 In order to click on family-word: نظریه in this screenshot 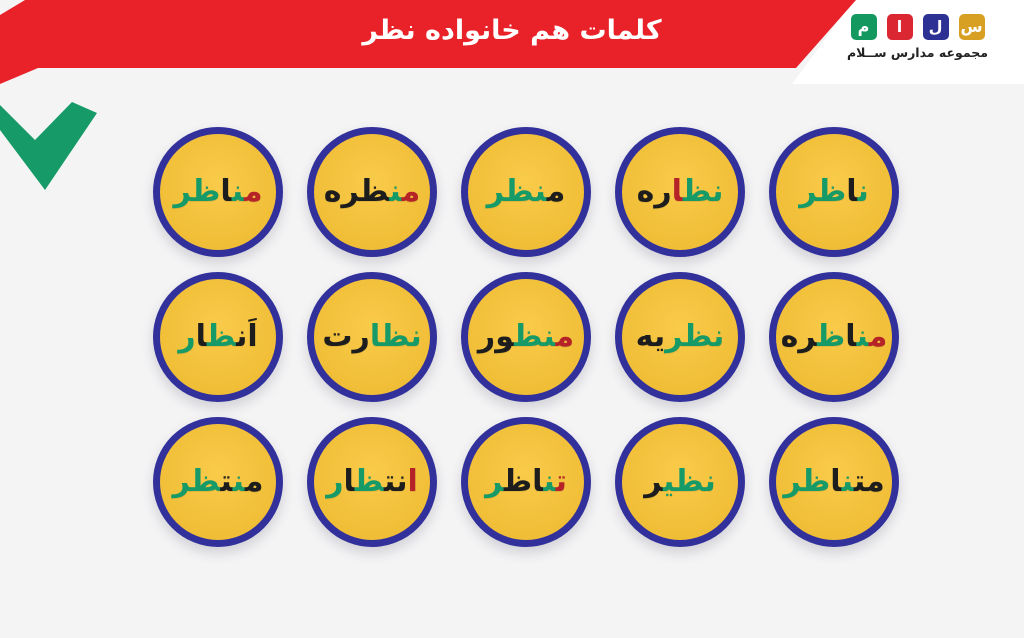, I will do `click(680, 336)`.